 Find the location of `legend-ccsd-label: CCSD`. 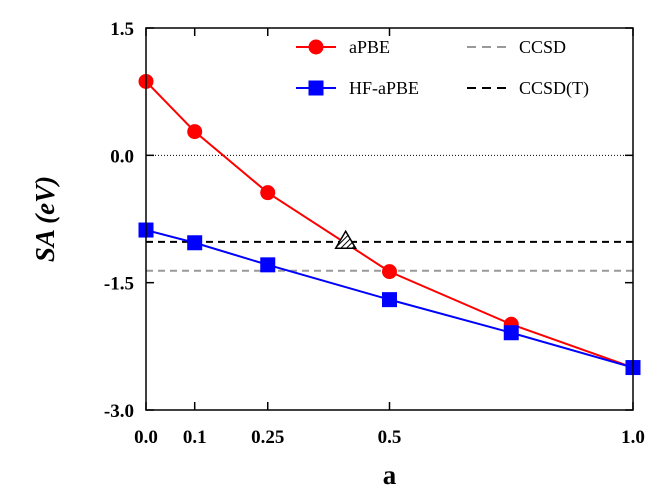

legend-ccsd-label: CCSD is located at coordinates (542, 47).